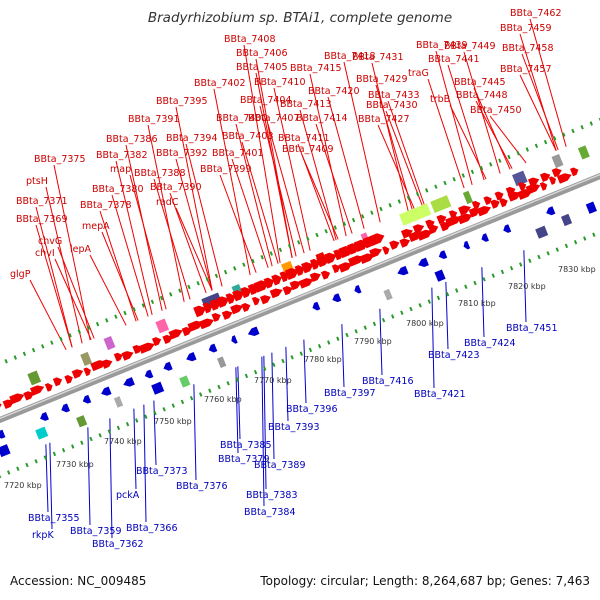 Image resolution: width=600 pixels, height=600 pixels. Describe the element at coordinates (173, 421) in the screenshot. I see `kbp-label: 7750 kbp` at that location.